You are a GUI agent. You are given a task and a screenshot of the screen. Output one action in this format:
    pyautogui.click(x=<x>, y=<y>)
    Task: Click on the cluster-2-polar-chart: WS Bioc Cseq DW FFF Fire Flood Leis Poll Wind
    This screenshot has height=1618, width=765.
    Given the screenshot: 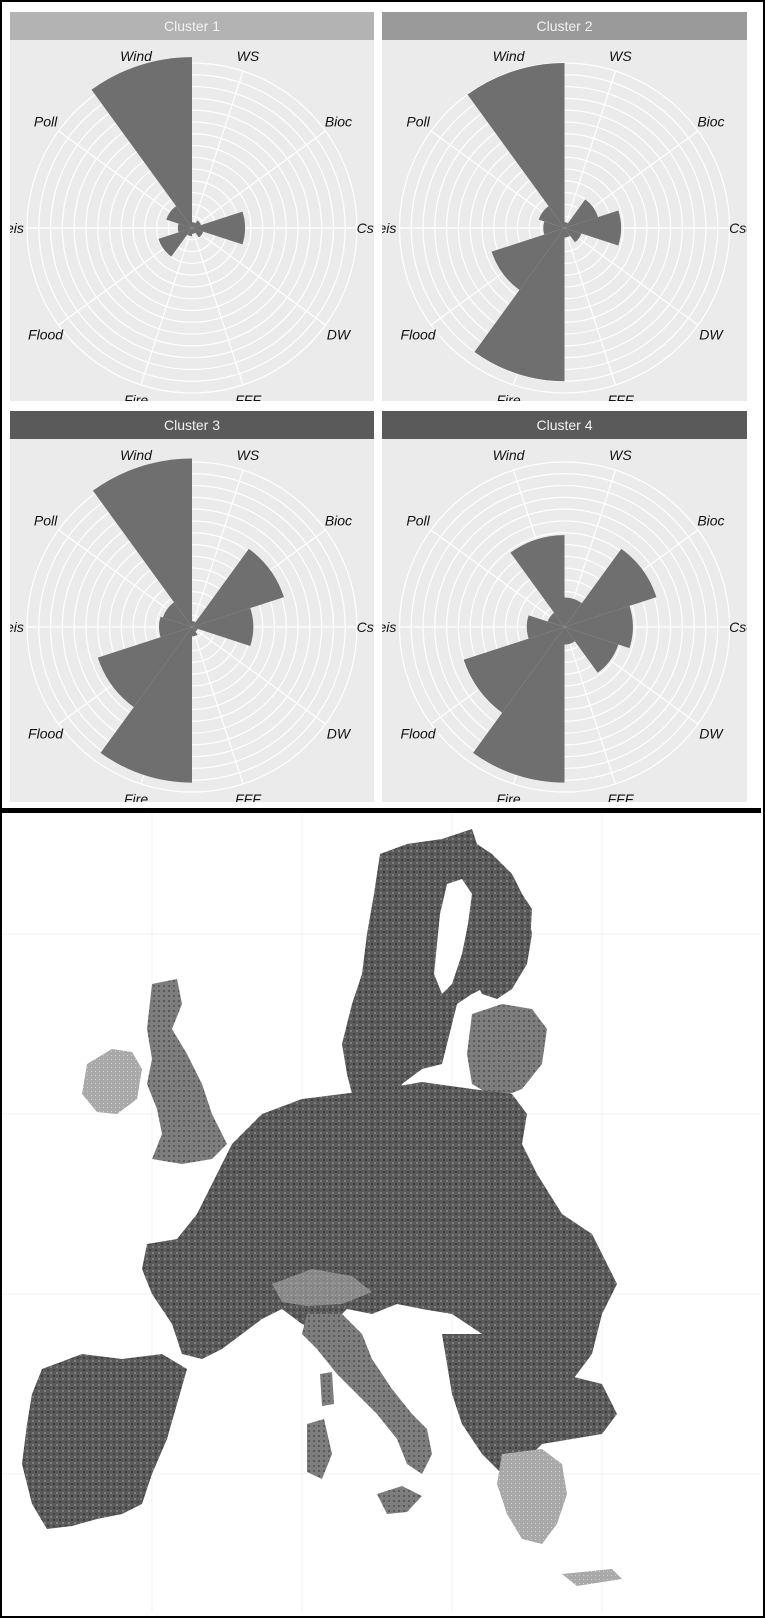 What is the action you would take?
    pyautogui.click(x=564, y=224)
    